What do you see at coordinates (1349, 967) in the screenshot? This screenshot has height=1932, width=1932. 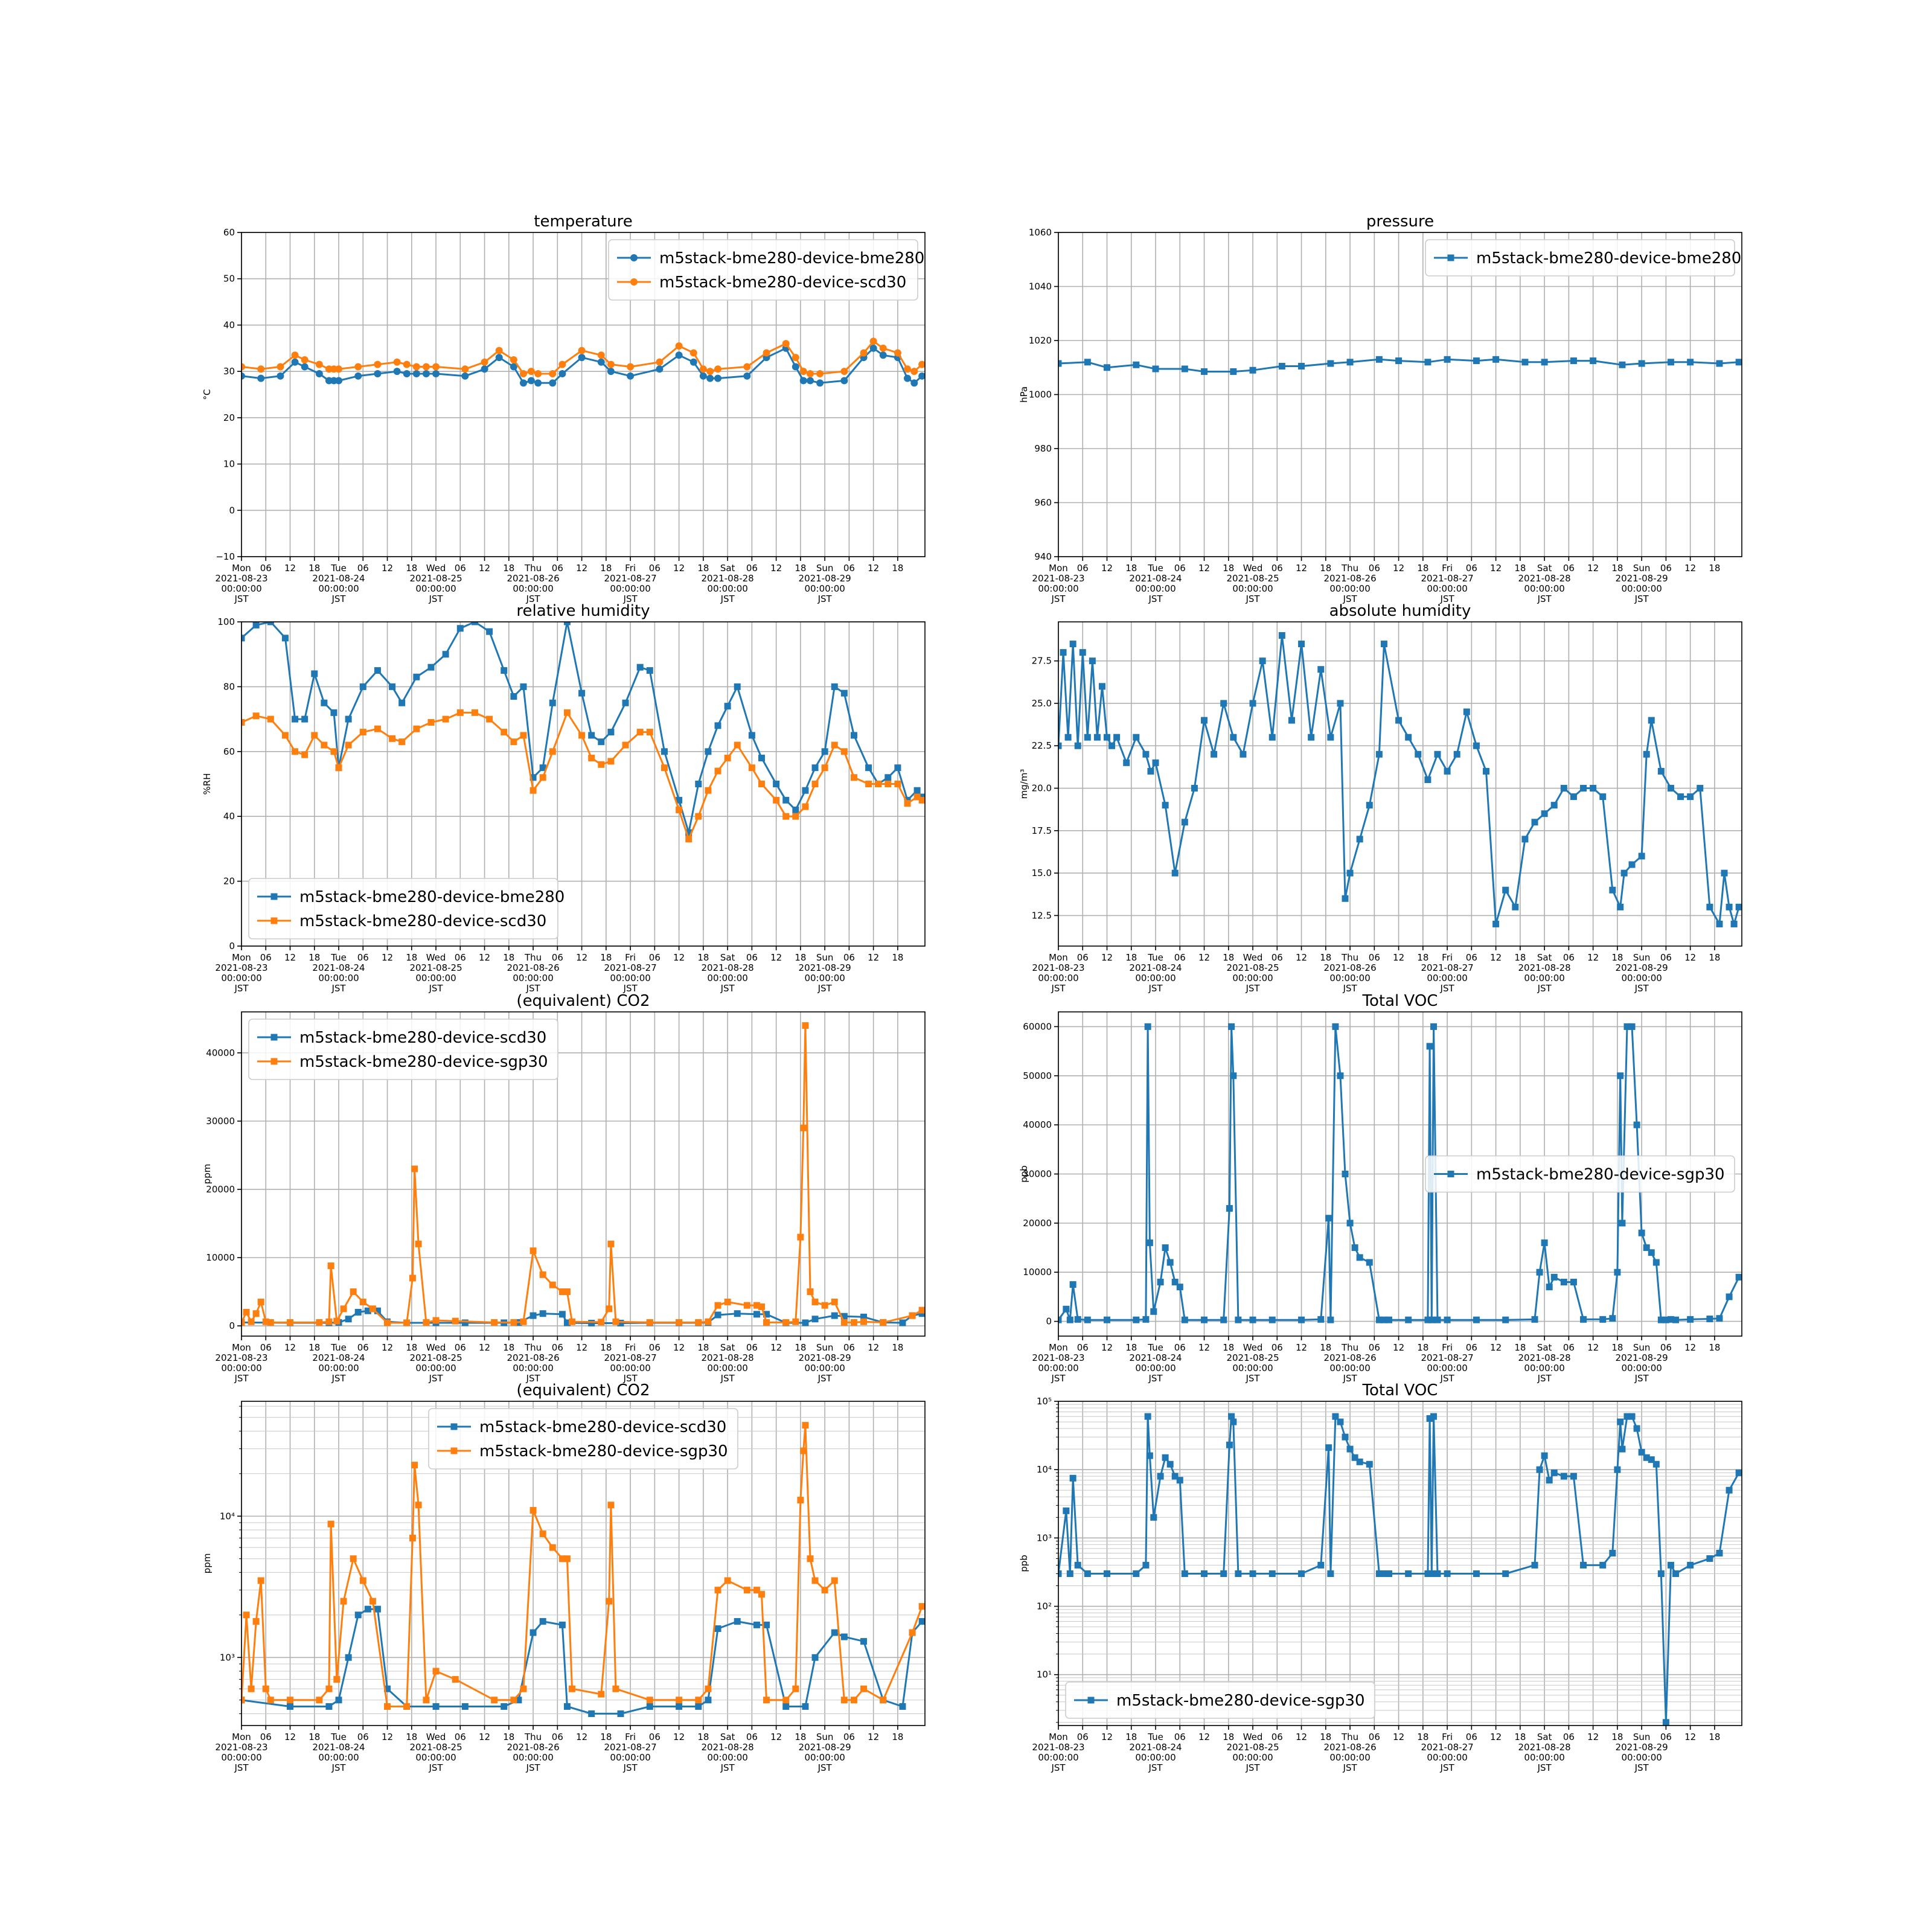 I see `x-tick-line: 2021-08-26` at bounding box center [1349, 967].